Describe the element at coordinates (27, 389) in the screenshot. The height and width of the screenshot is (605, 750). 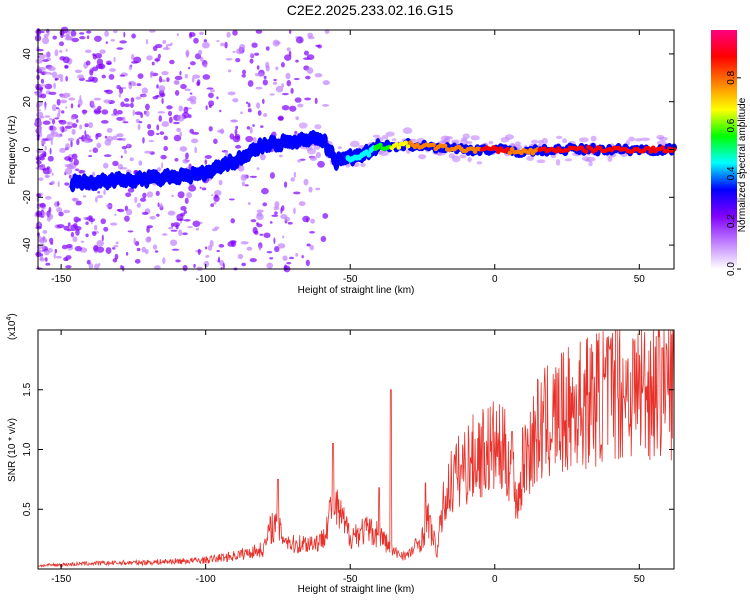
I see `snr-y-tick-label: 1.5` at that location.